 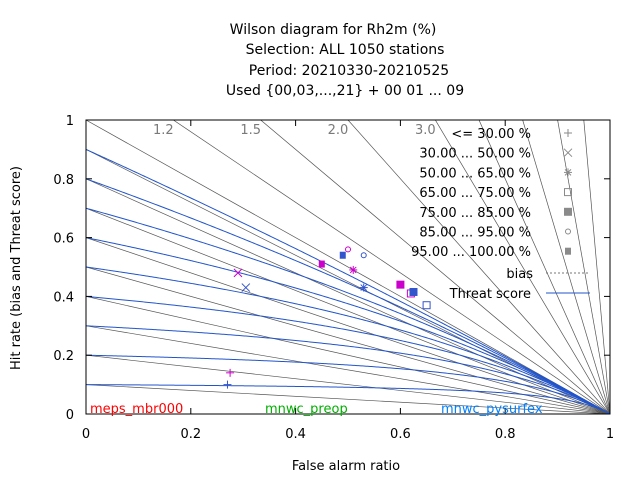 What do you see at coordinates (568, 172) in the screenshot?
I see `legend-marker-star` at bounding box center [568, 172].